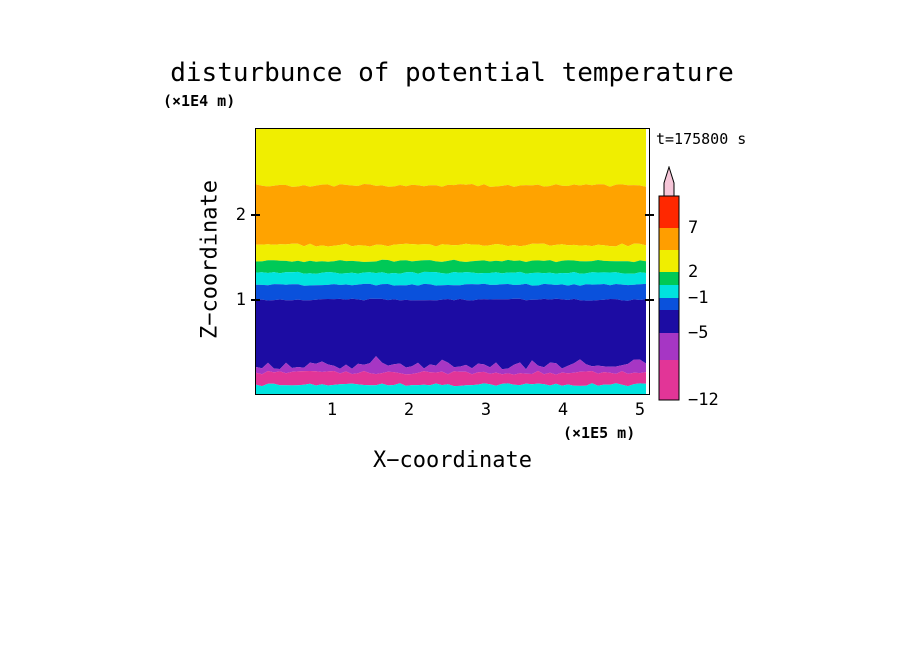  I want to click on colorbar-tick-label: 2, so click(693, 272).